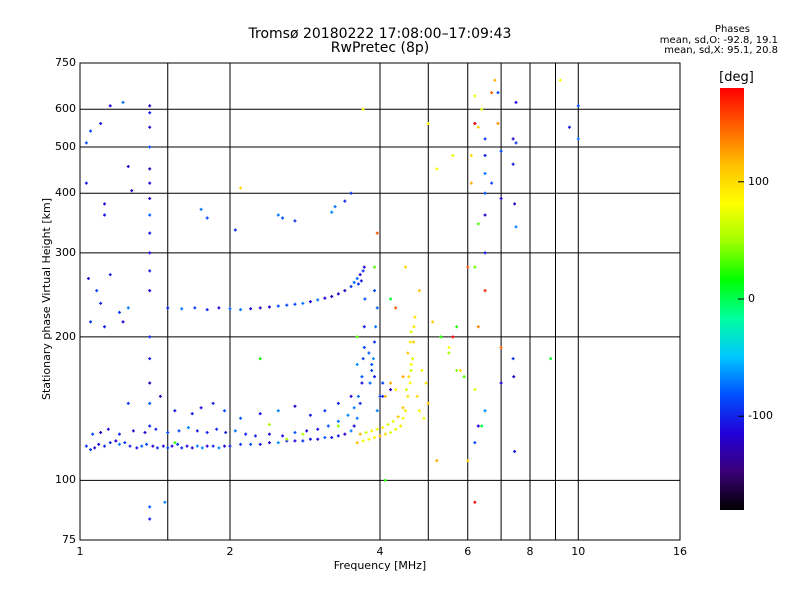  I want to click on colorbar-tick-label: -100, so click(760, 416).